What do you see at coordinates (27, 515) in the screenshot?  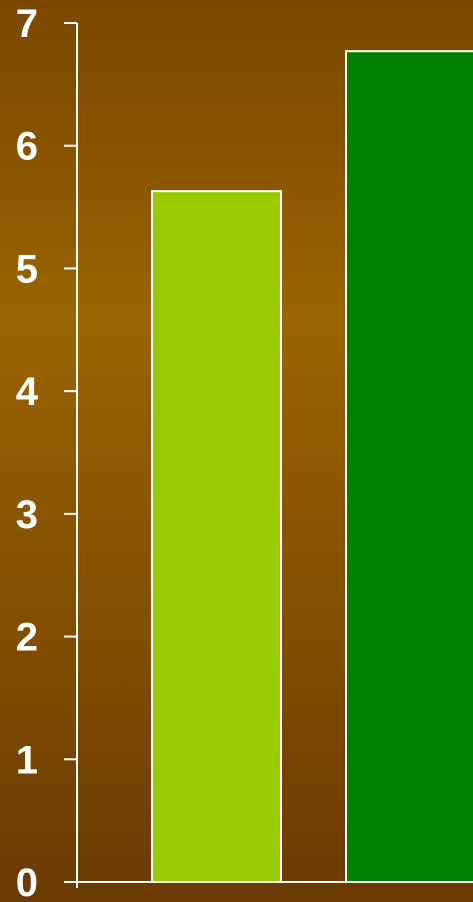 I see `y-tick-label-3: 3` at bounding box center [27, 515].